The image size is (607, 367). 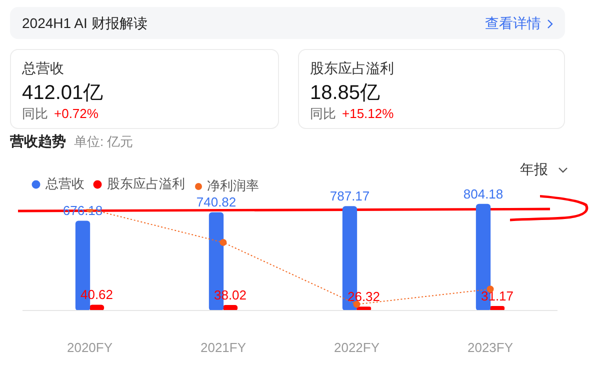 I want to click on text: 股东应占溢利, so click(x=352, y=69).